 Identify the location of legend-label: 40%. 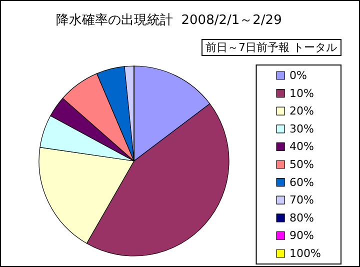
(302, 147).